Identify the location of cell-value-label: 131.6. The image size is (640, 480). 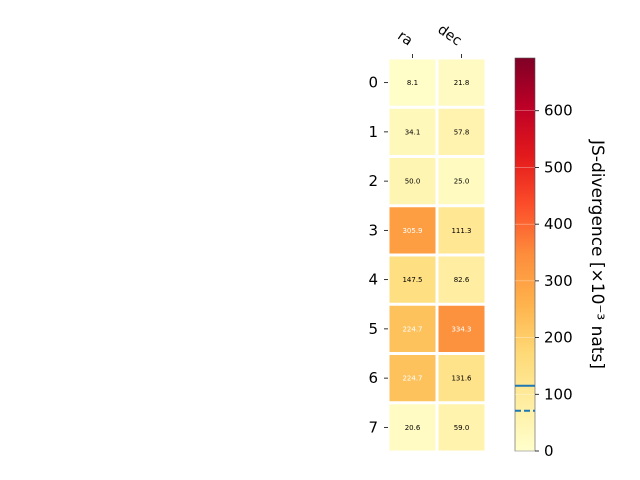
(461, 379).